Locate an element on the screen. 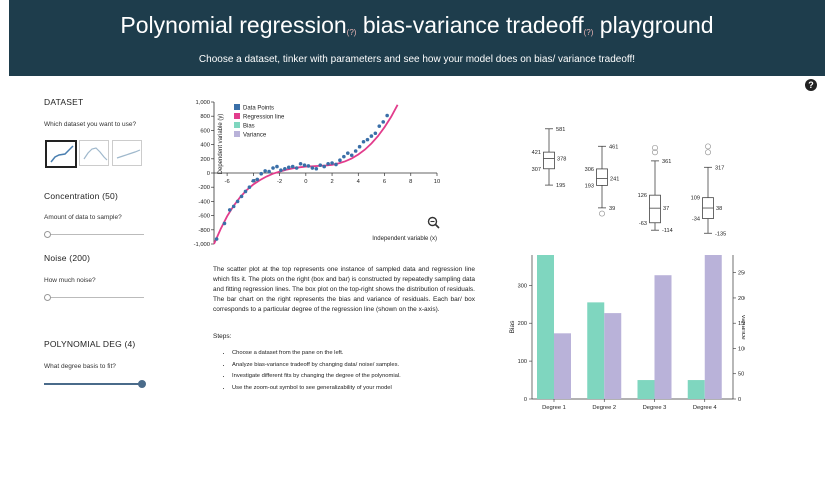  legend-label: Data Points is located at coordinates (258, 109).